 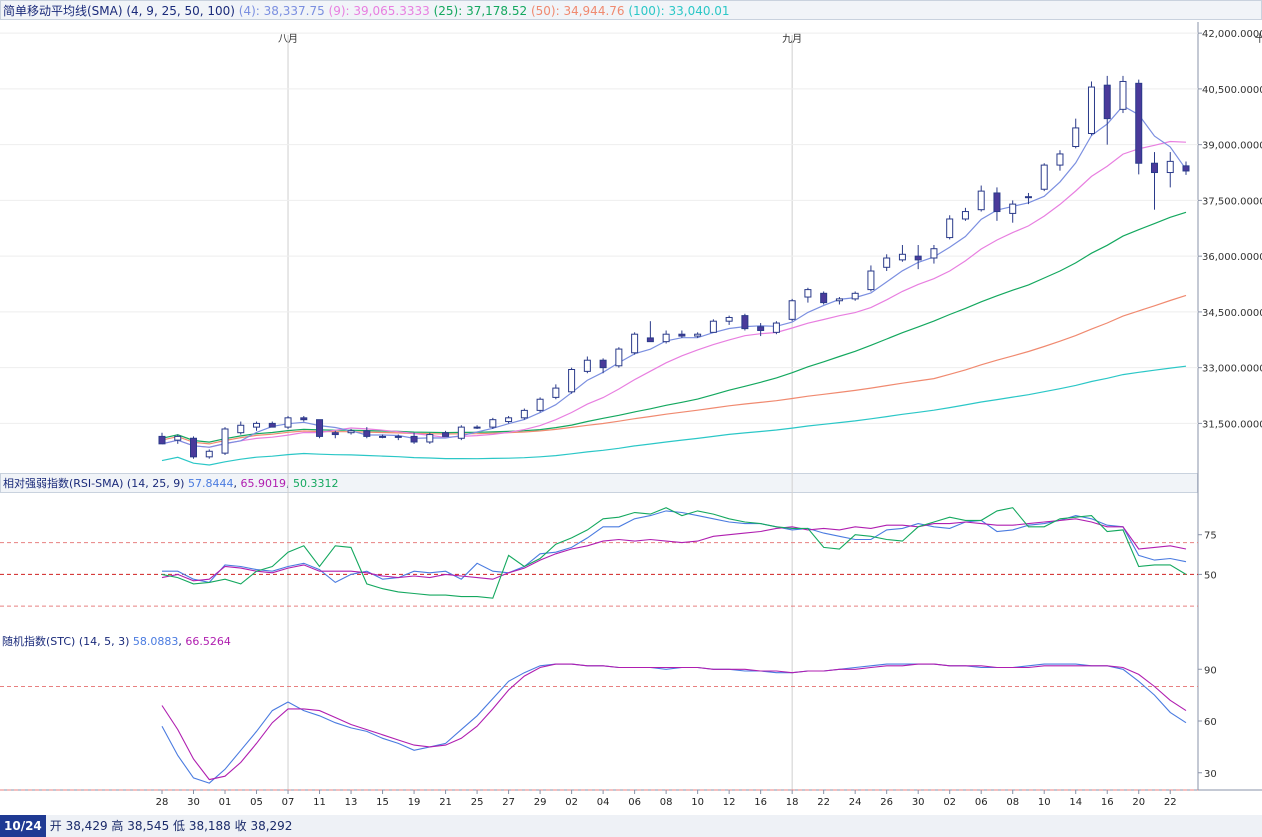 I want to click on date-tick-label: 22, so click(x=1170, y=802).